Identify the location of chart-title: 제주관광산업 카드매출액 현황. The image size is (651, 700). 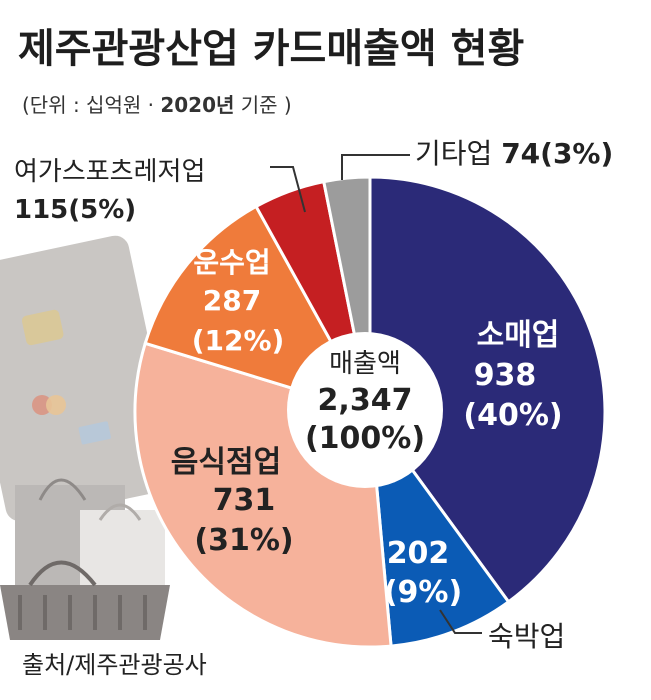
(271, 49).